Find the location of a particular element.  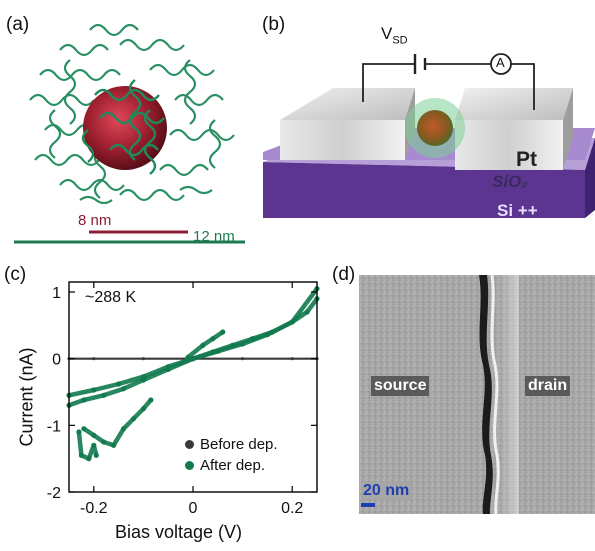

nanogap is located at coordinates (486, 394).